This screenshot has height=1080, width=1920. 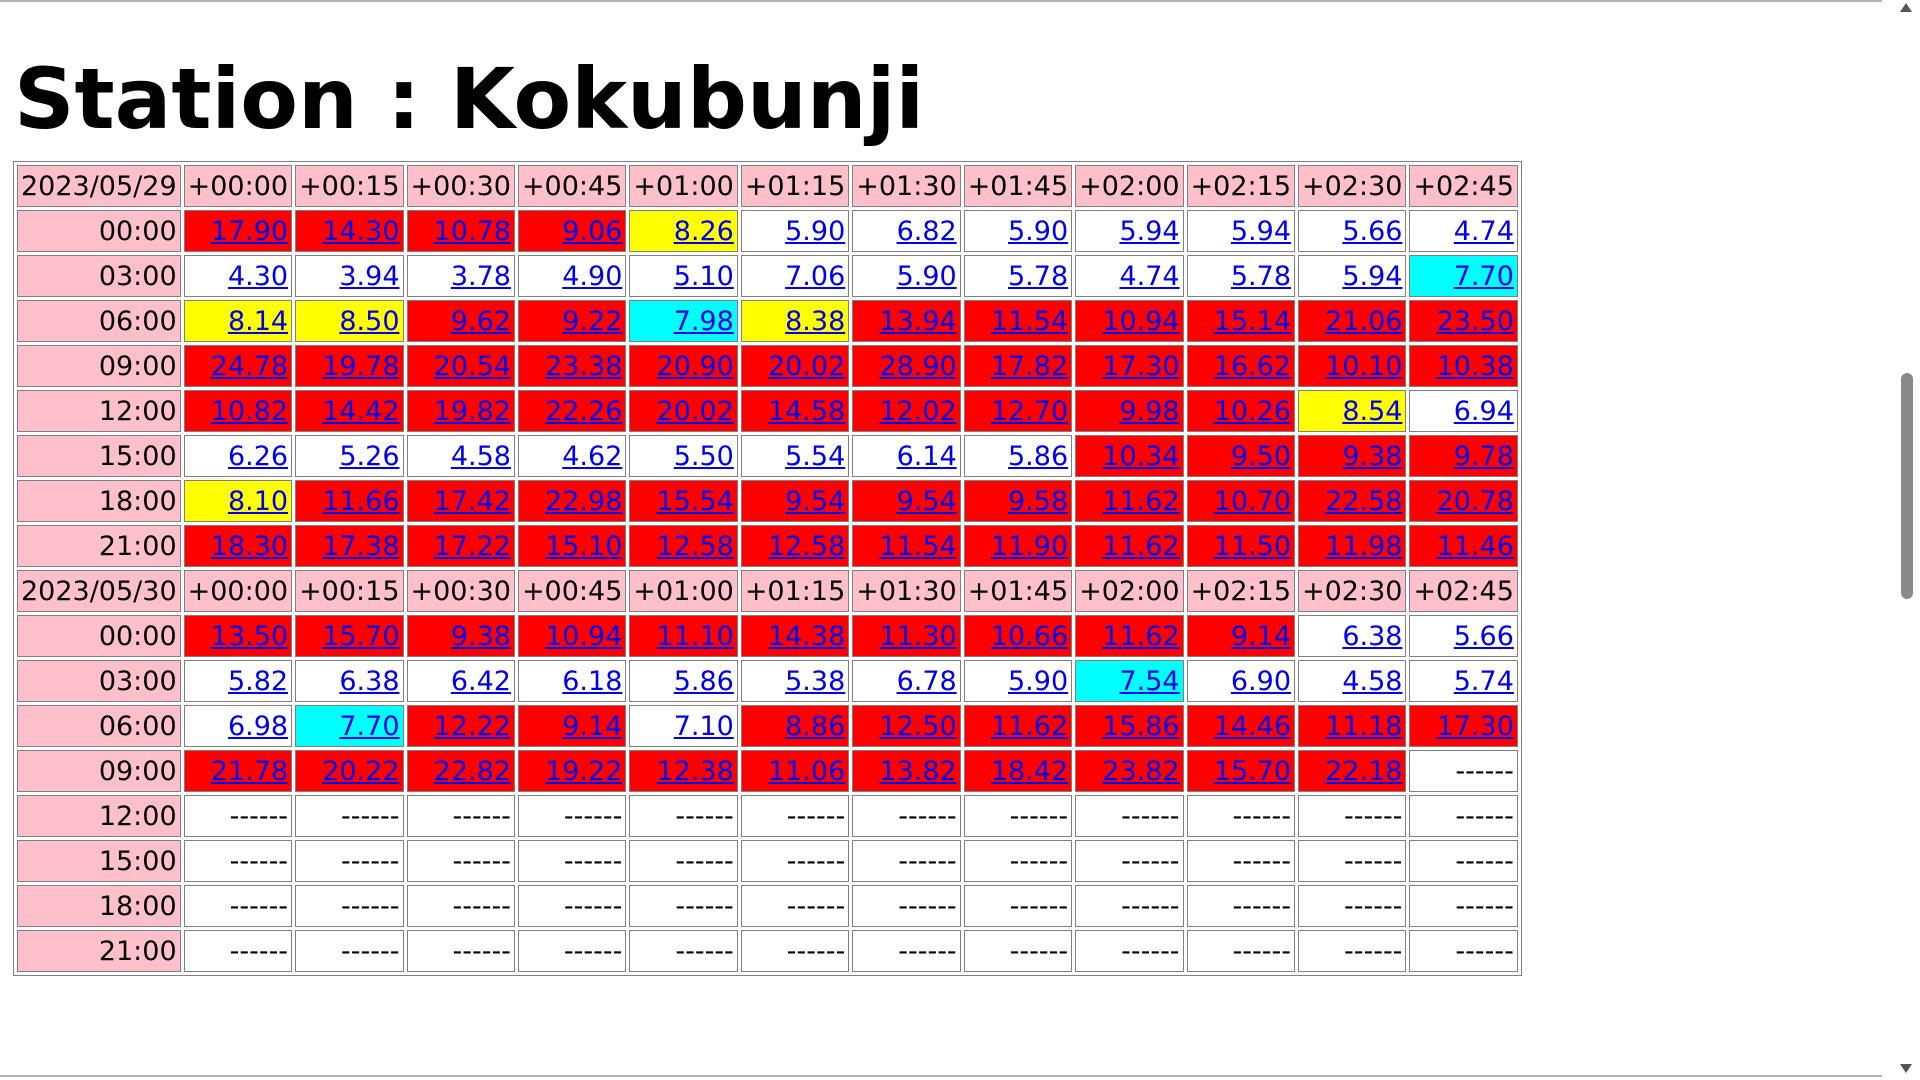 I want to click on value-link: 13.82, so click(x=918, y=771).